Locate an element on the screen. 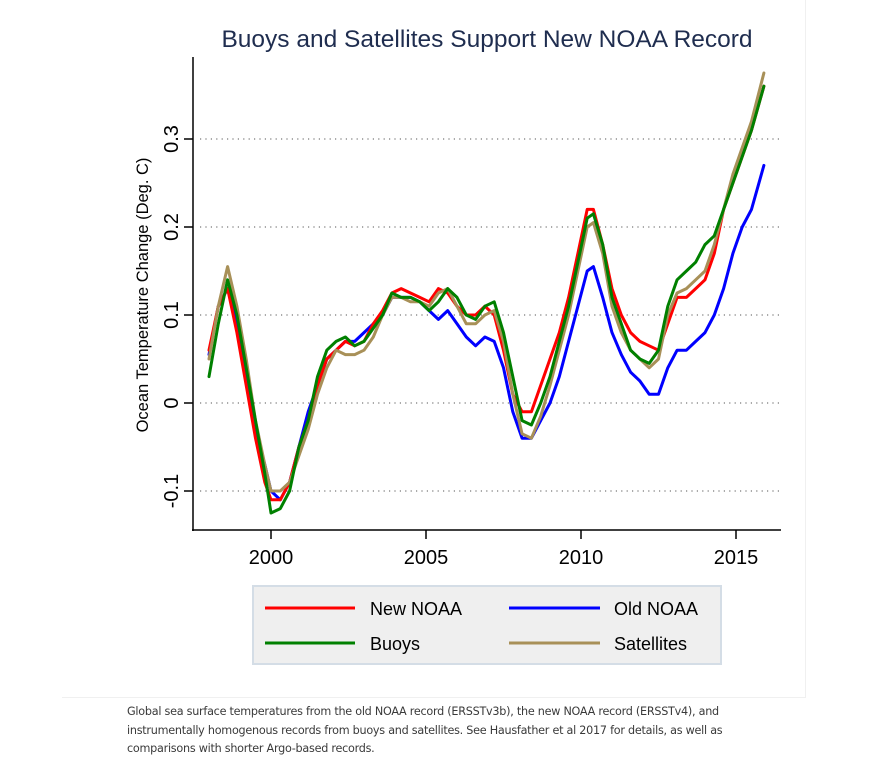 Image resolution: width=873 pixels, height=782 pixels. y-ticks: -0.1 0 0.1 0.2 0.3 is located at coordinates (177, 316).